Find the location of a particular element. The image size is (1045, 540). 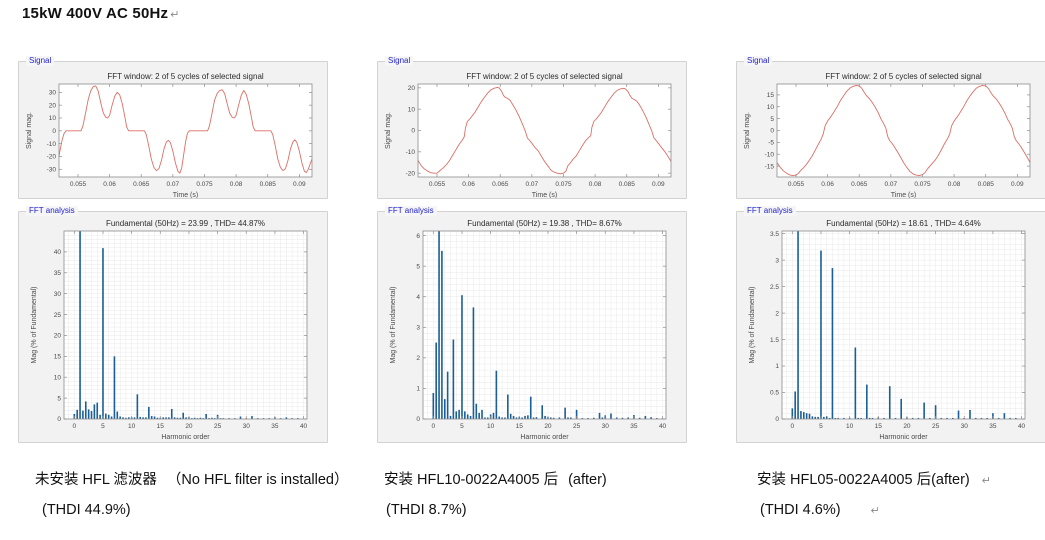

svg-text: 2.5 is located at coordinates (774, 287).